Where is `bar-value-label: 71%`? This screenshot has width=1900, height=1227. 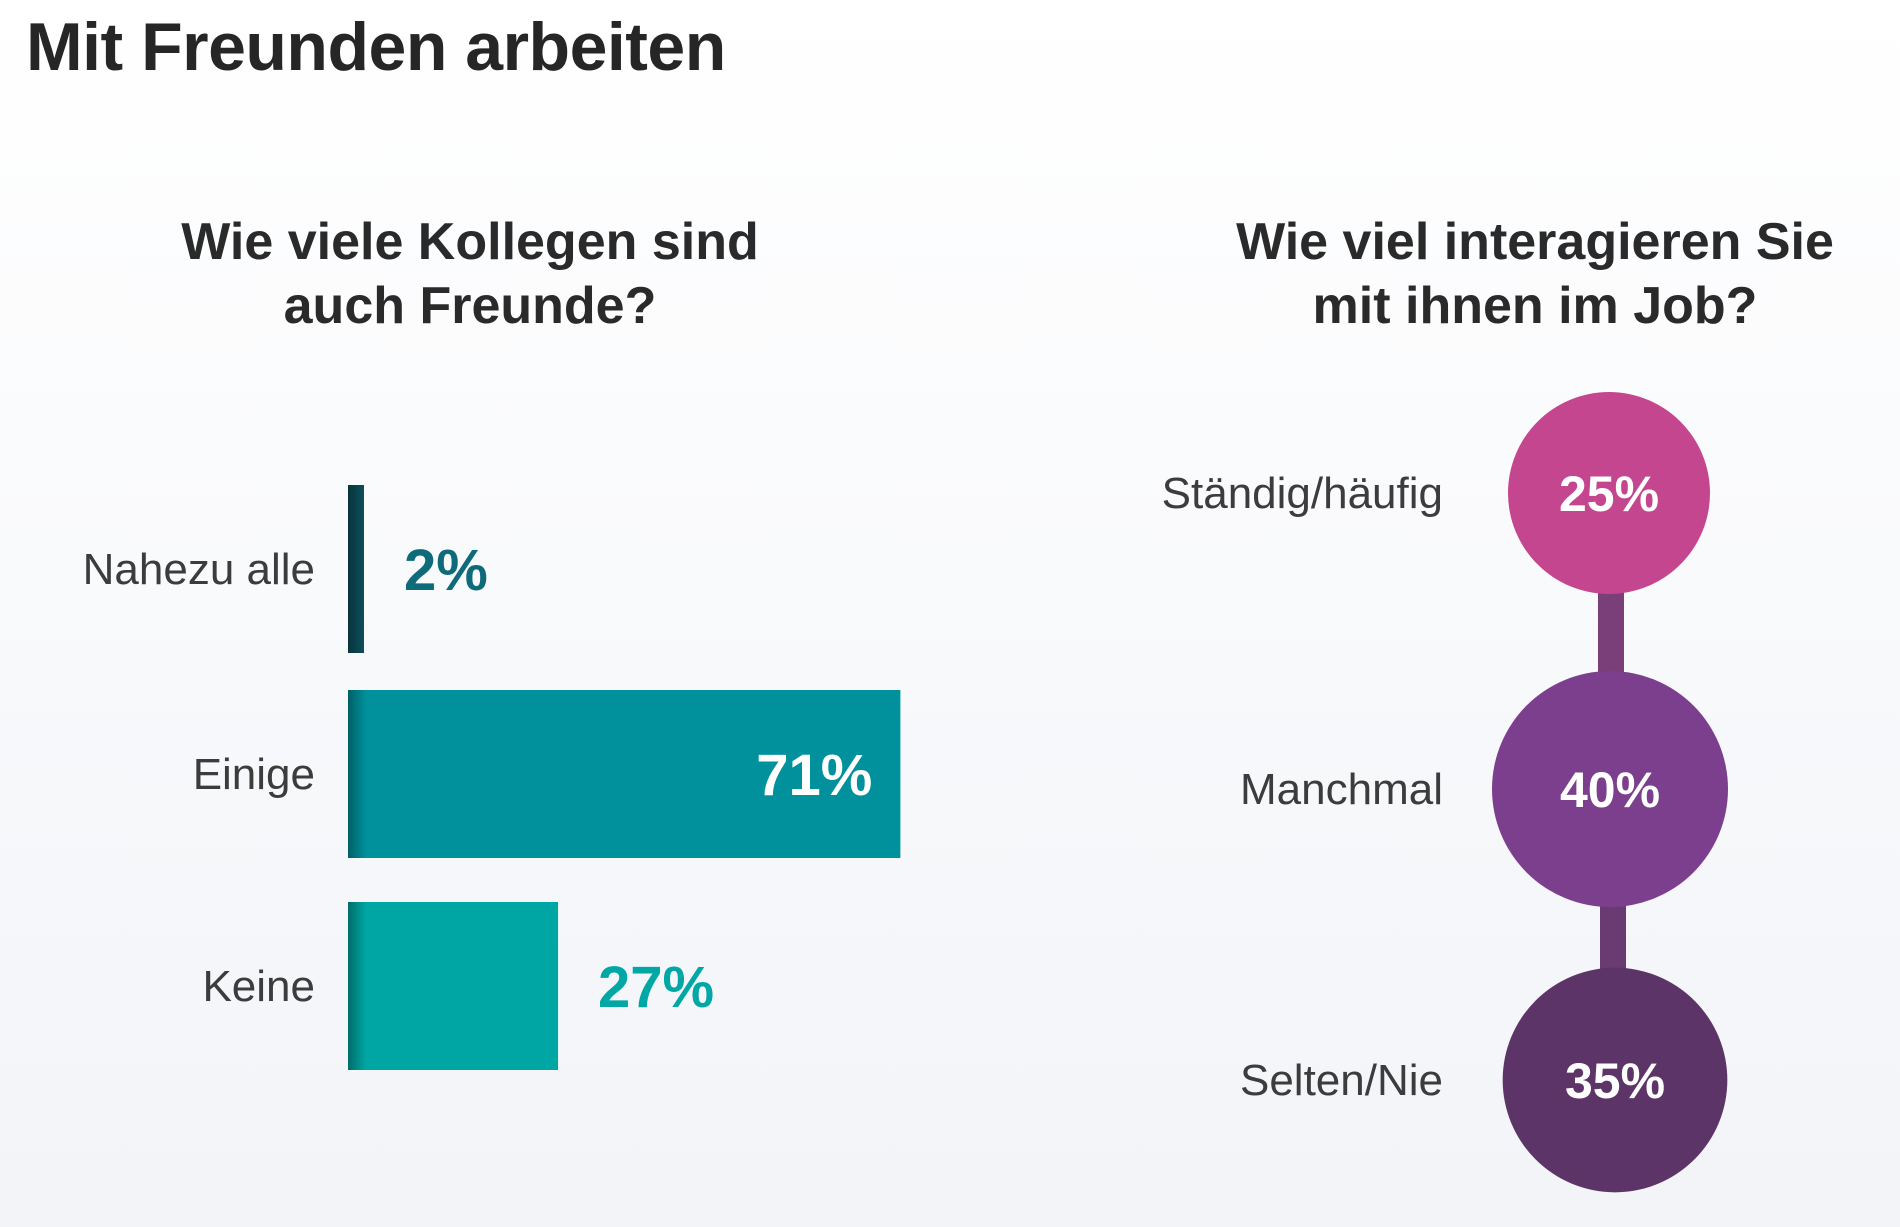
bar-value-label: 71% is located at coordinates (814, 775).